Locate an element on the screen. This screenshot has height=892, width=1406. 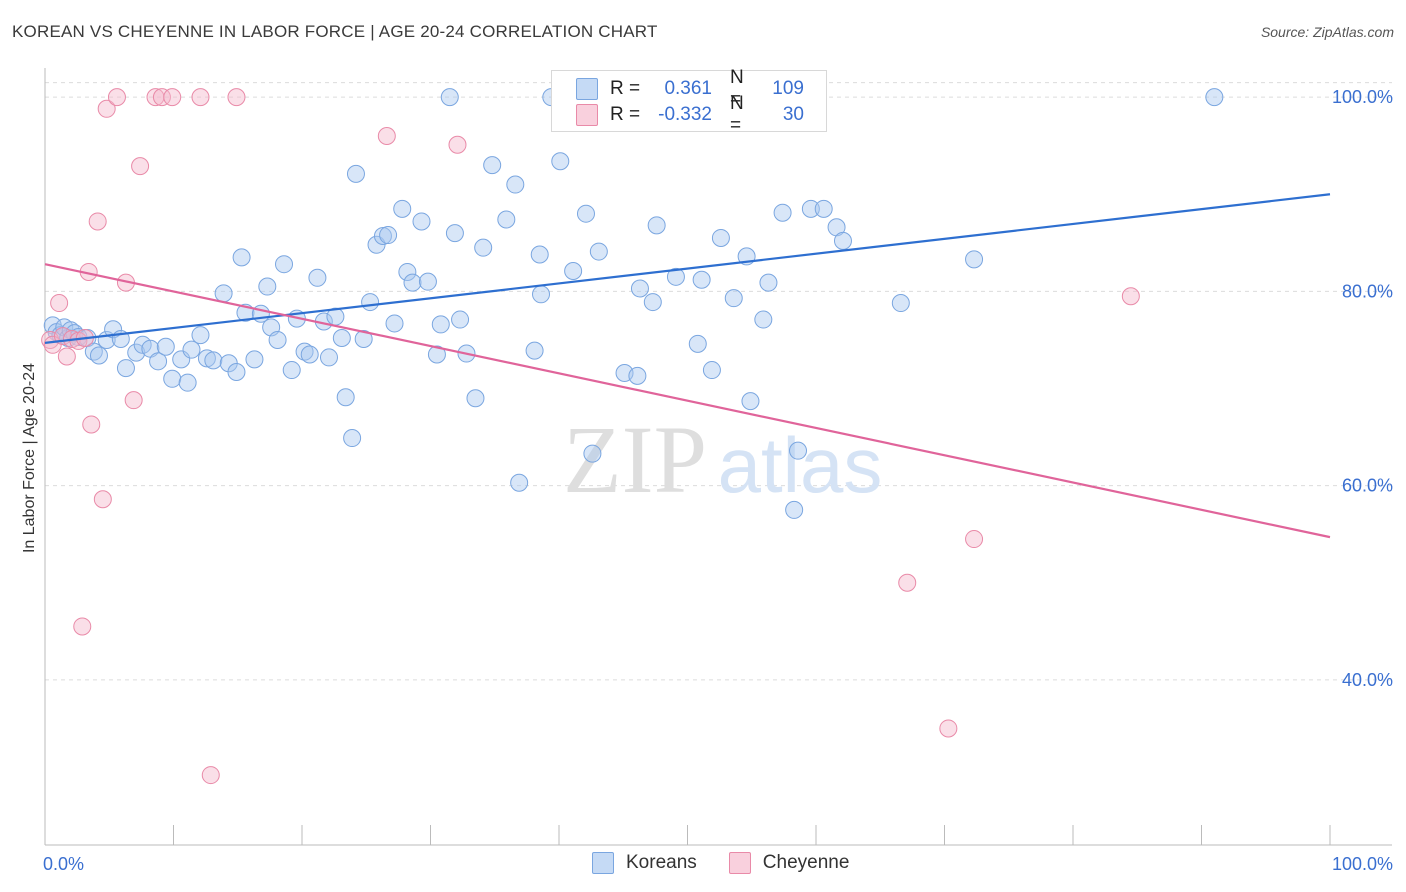
x-tick-label: 100.0% is located at coordinates (1362, 864).